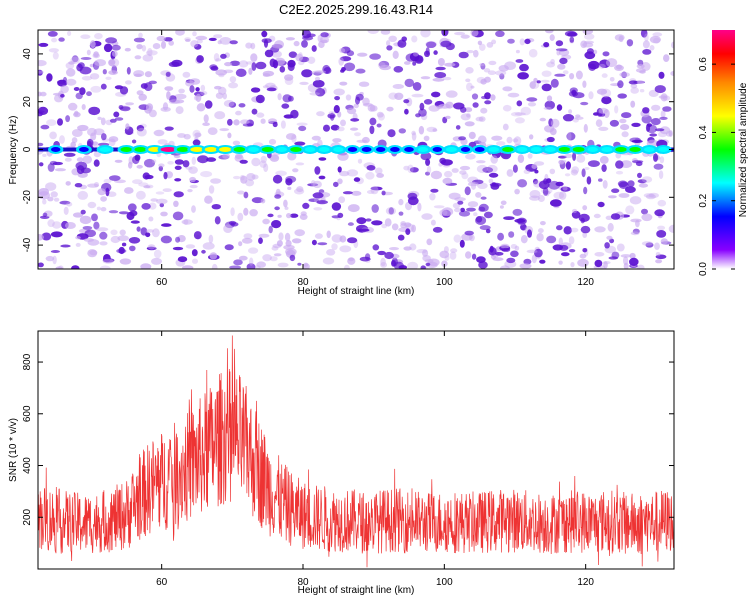  What do you see at coordinates (703, 269) in the screenshot?
I see `colorbar-tick-label: 0.0` at bounding box center [703, 269].